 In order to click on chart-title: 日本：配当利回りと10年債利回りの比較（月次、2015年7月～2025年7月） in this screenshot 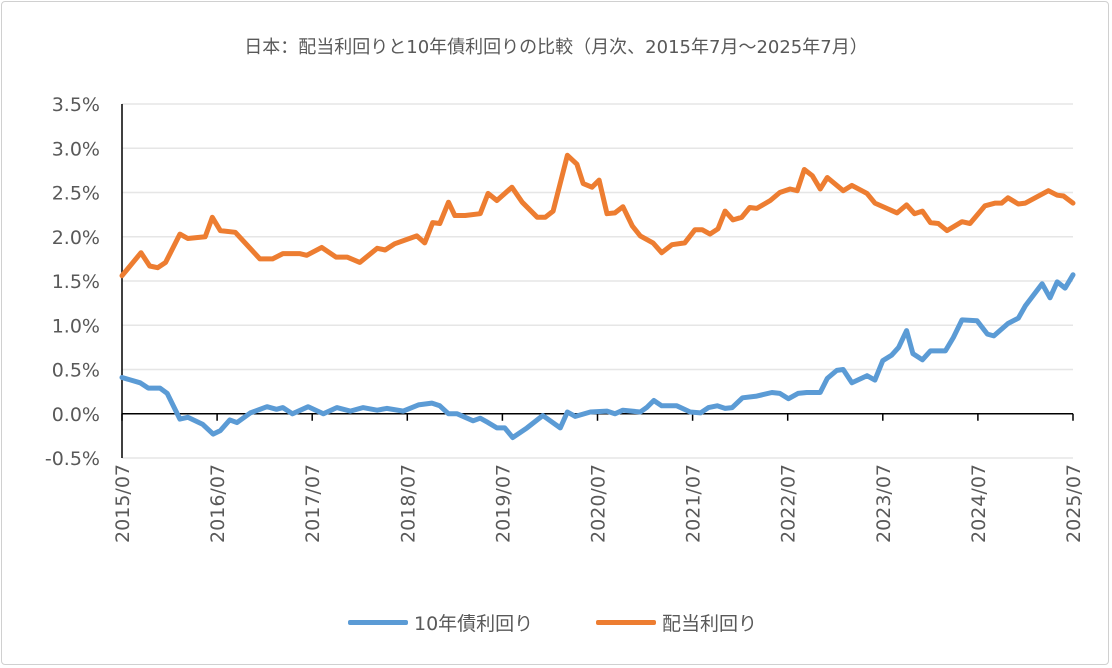, I will do `click(556, 47)`.